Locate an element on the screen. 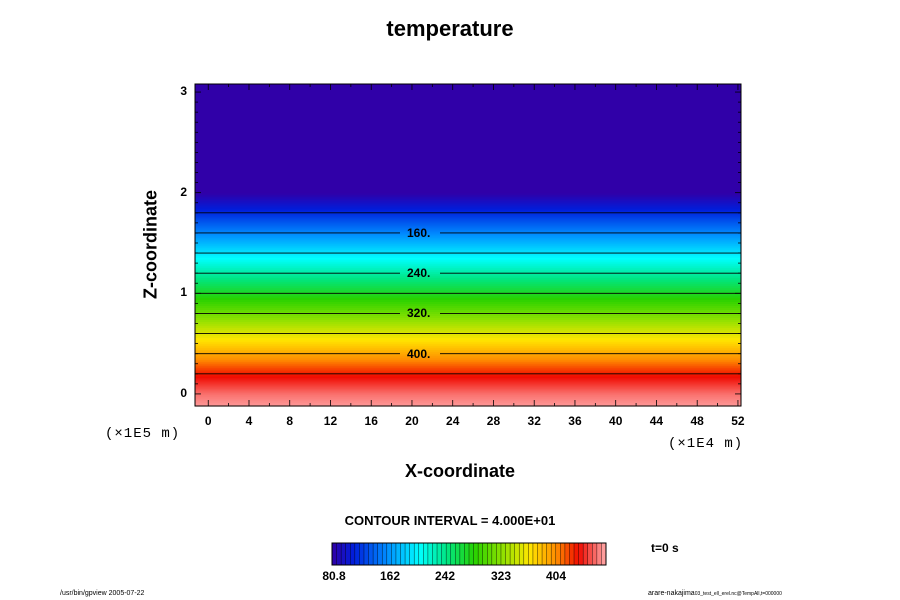 The width and height of the screenshot is (900, 600). x-tick-label: 52 is located at coordinates (738, 421).